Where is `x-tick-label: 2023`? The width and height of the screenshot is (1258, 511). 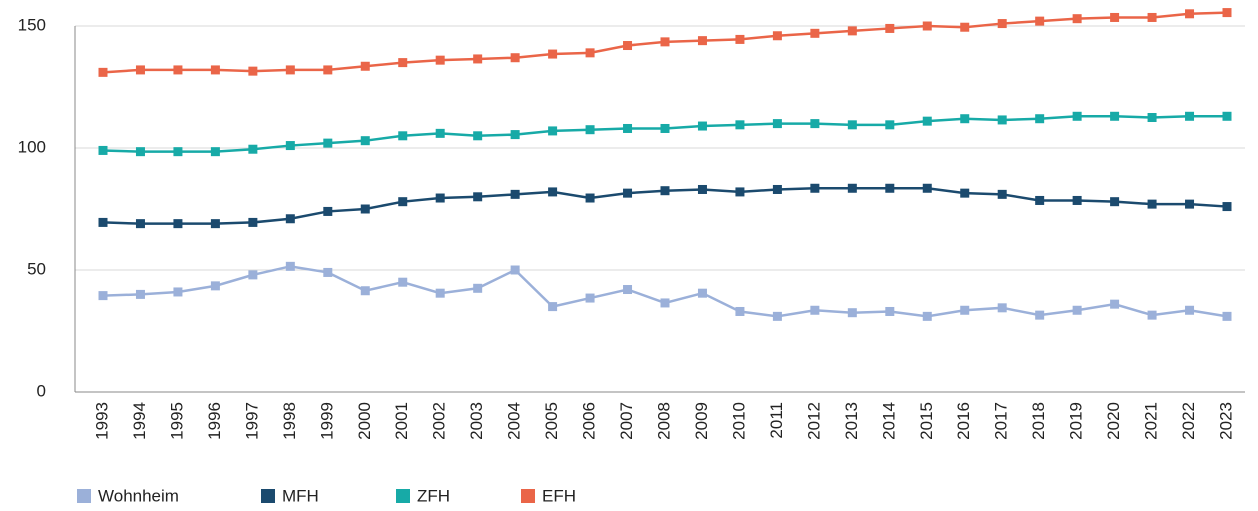 x-tick-label: 2023 is located at coordinates (1225, 421).